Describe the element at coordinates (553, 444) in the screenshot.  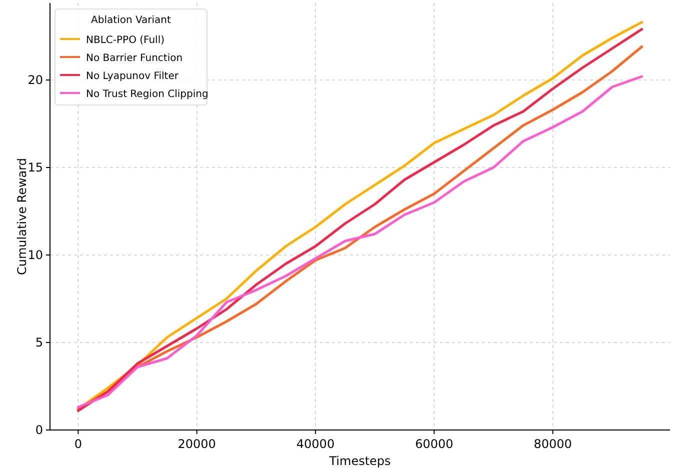
I see `x-tick-label: 80000` at that location.